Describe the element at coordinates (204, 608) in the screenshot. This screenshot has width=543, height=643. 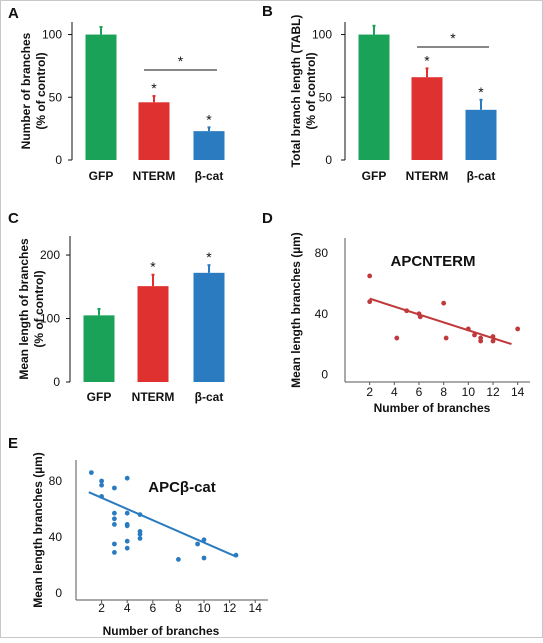
I see `x-tick-label-e-4: 10` at that location.